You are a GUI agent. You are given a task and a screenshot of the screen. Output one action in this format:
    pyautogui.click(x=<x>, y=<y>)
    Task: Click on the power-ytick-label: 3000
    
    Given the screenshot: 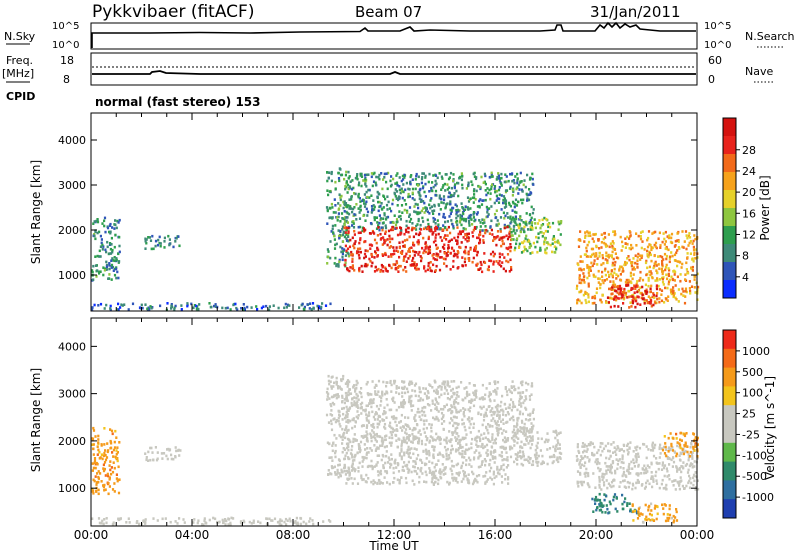 What is the action you would take?
    pyautogui.click(x=72, y=185)
    